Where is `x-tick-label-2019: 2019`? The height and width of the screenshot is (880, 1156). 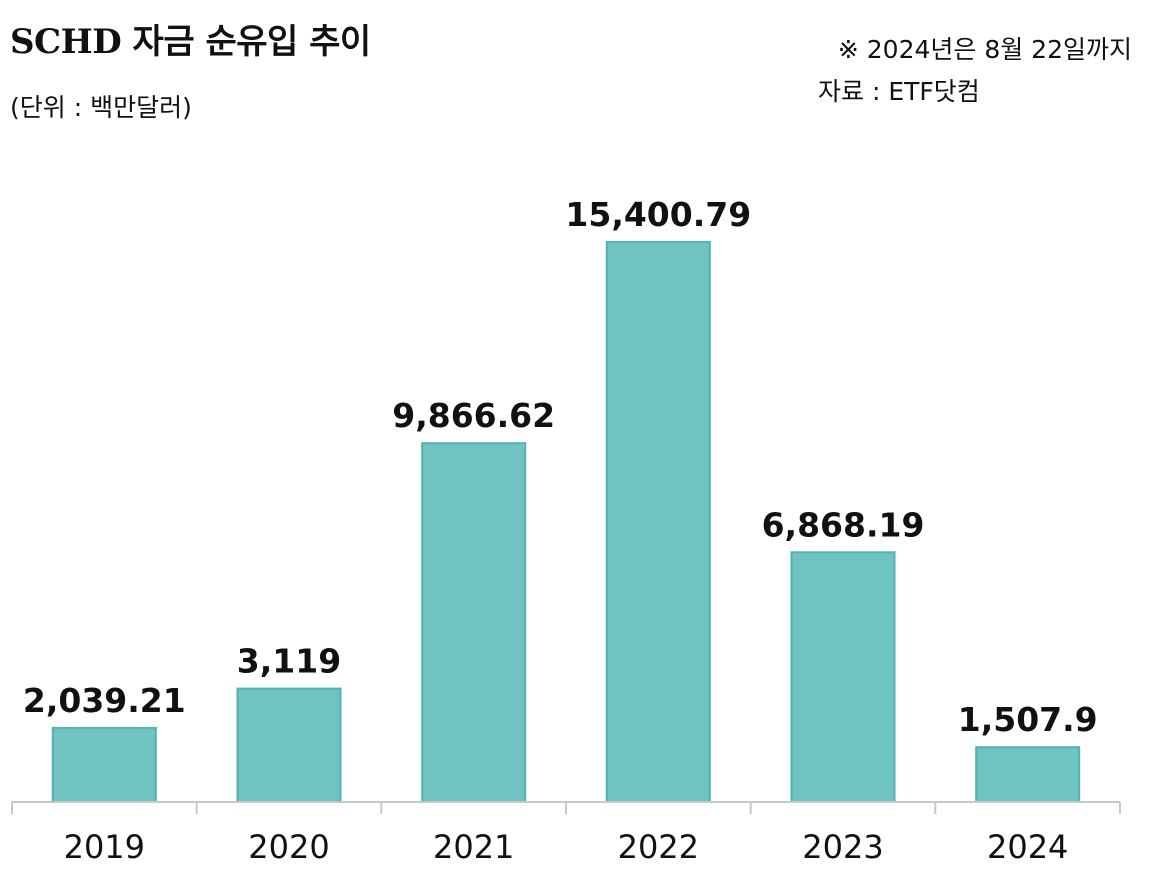 x-tick-label-2019: 2019 is located at coordinates (104, 847).